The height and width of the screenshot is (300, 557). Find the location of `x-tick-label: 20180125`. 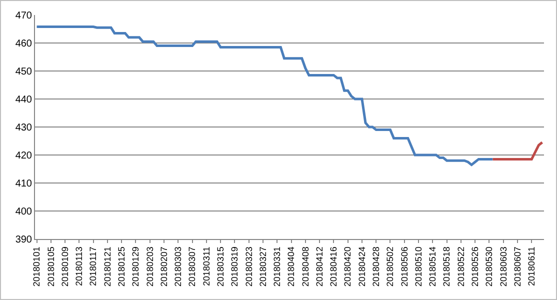

x-tick-label: 20180125 is located at coordinates (121, 266).